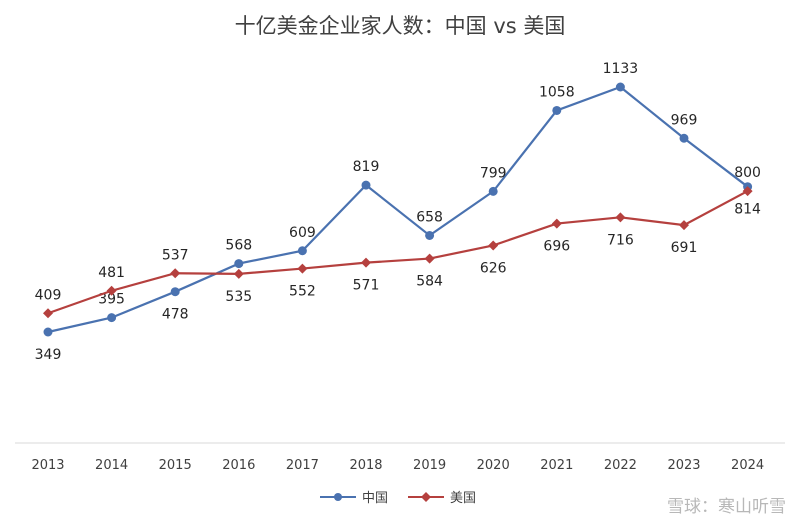 The height and width of the screenshot is (523, 800). I want to click on x-tick-label: 2024, so click(747, 465).